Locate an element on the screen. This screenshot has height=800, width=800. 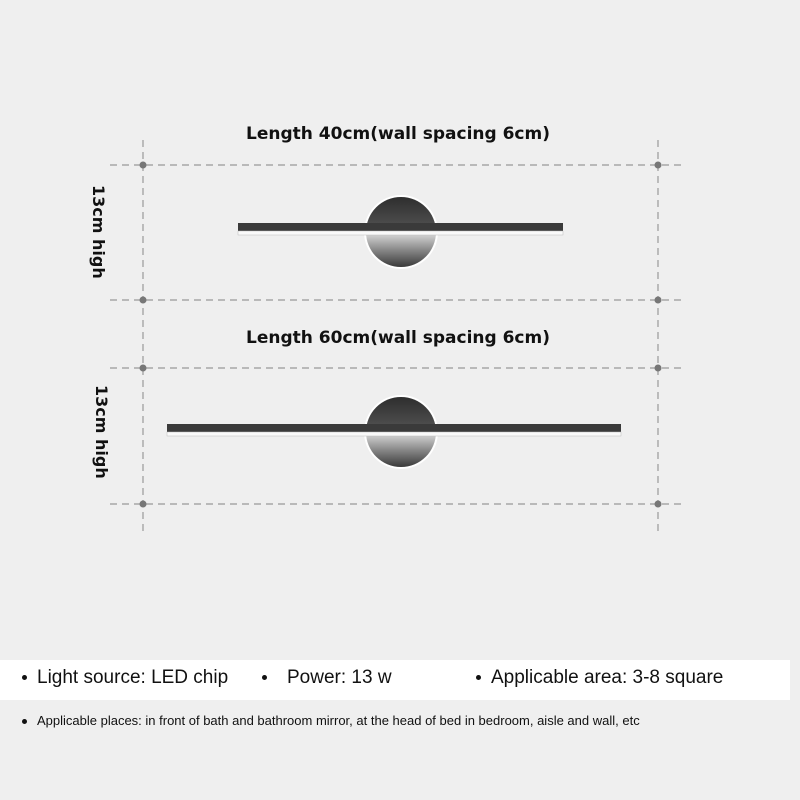
lamp-60-height-label: 13cm high is located at coordinates (101, 432).